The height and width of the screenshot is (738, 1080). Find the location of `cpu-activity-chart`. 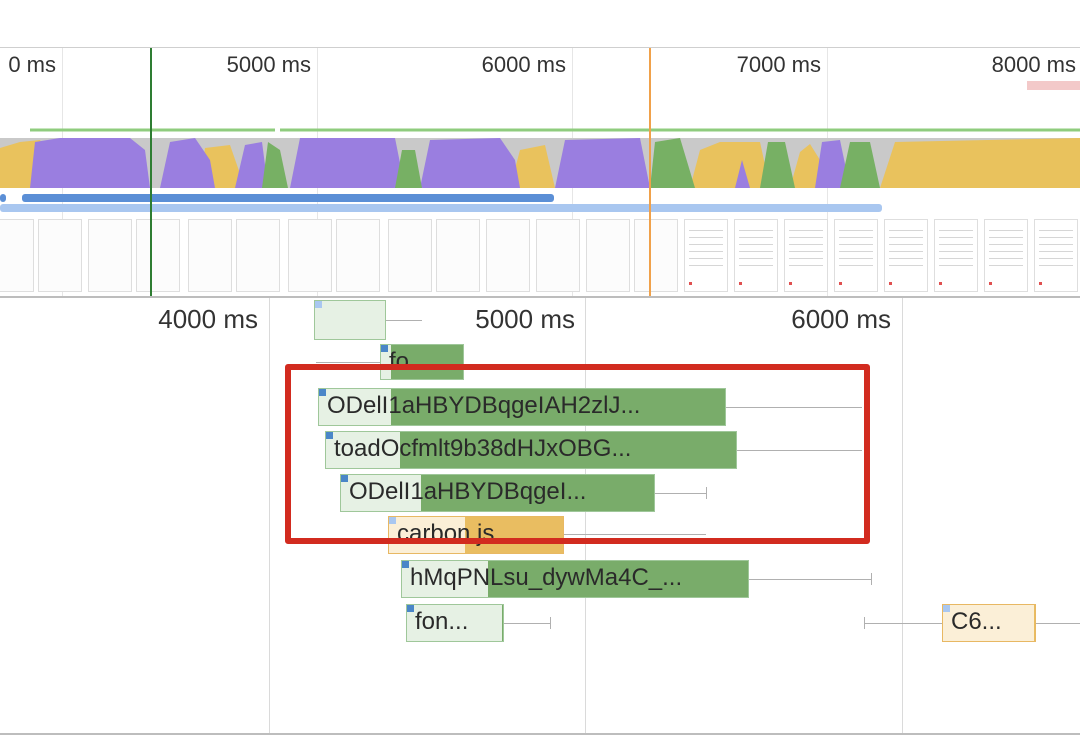

cpu-activity-chart is located at coordinates (540, 158).